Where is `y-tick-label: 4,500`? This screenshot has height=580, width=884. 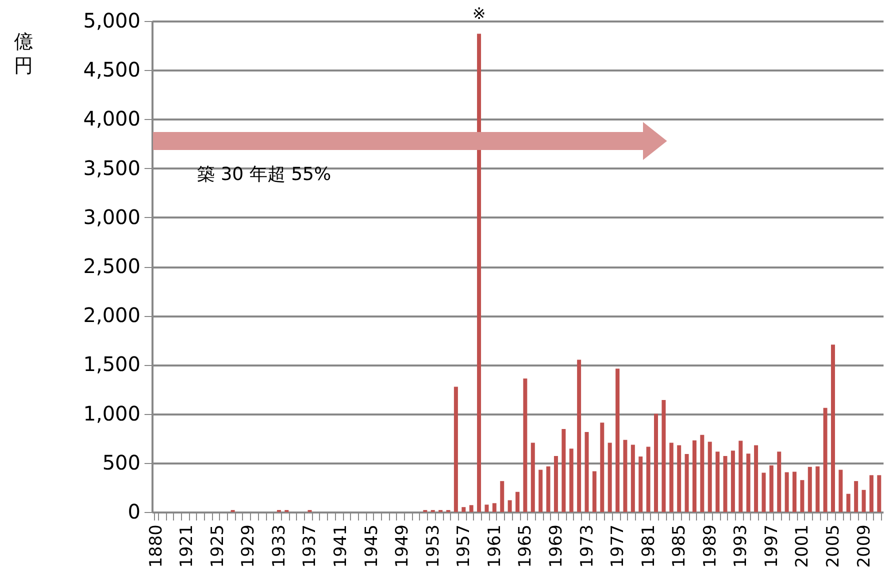 y-tick-label: 4,500 is located at coordinates (111, 70).